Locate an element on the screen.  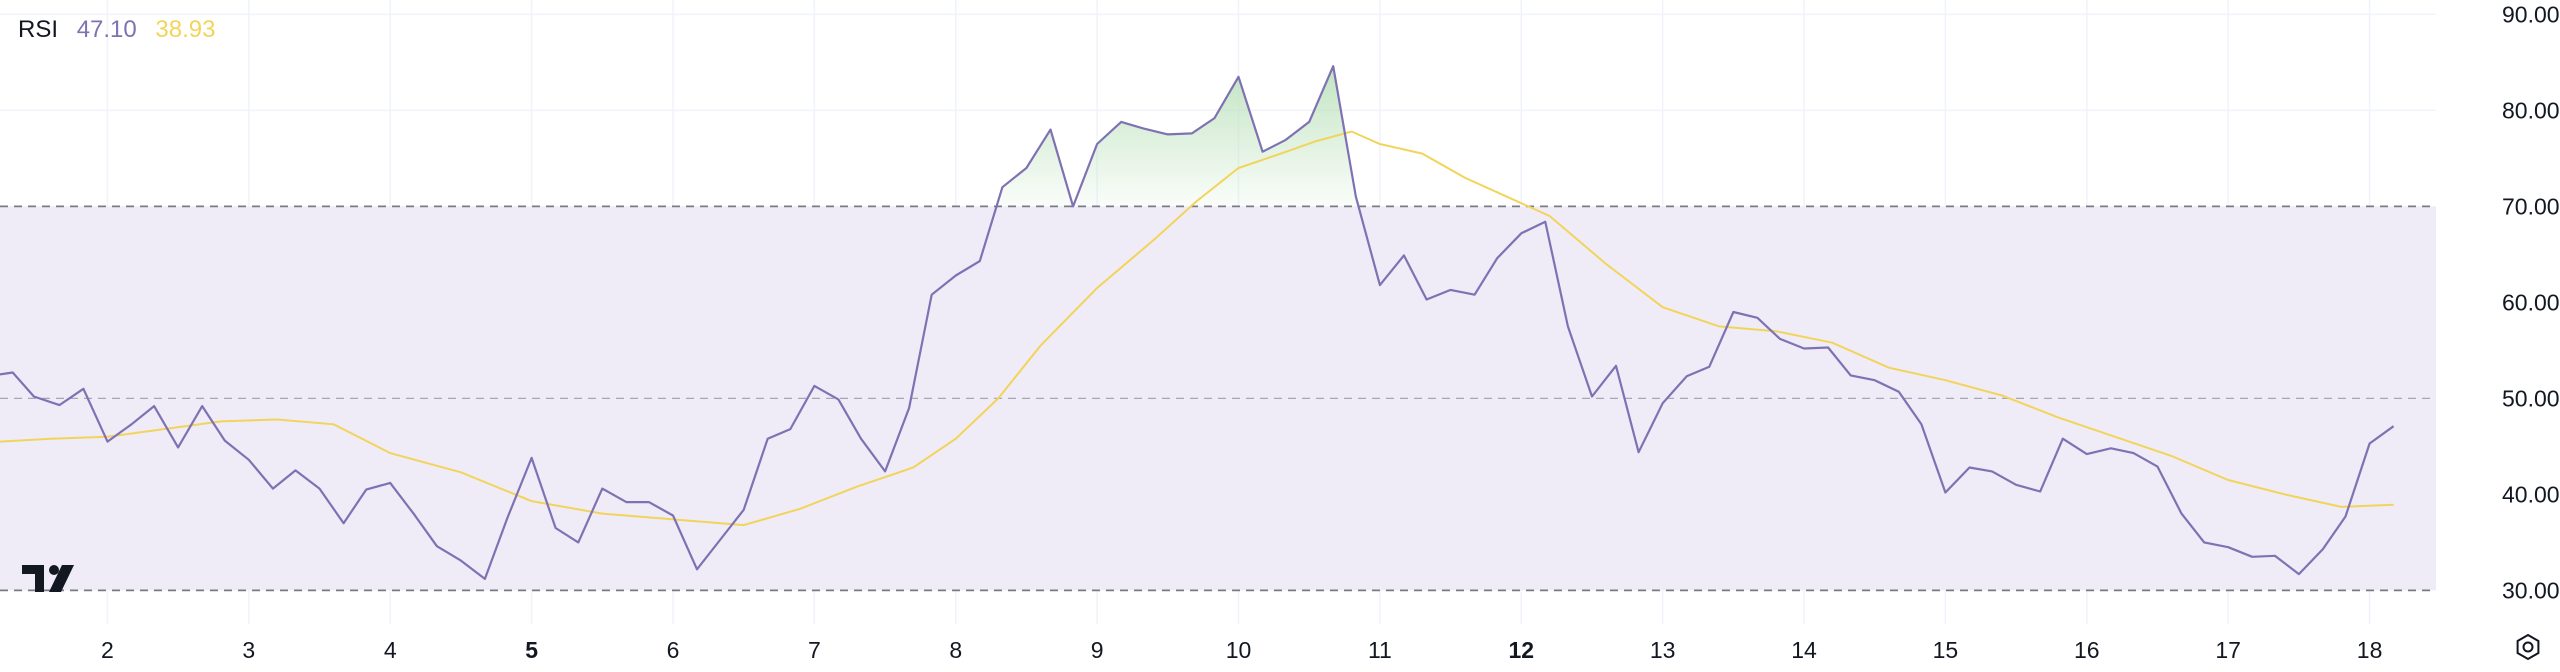
x-tick-label: 6 is located at coordinates (673, 650).